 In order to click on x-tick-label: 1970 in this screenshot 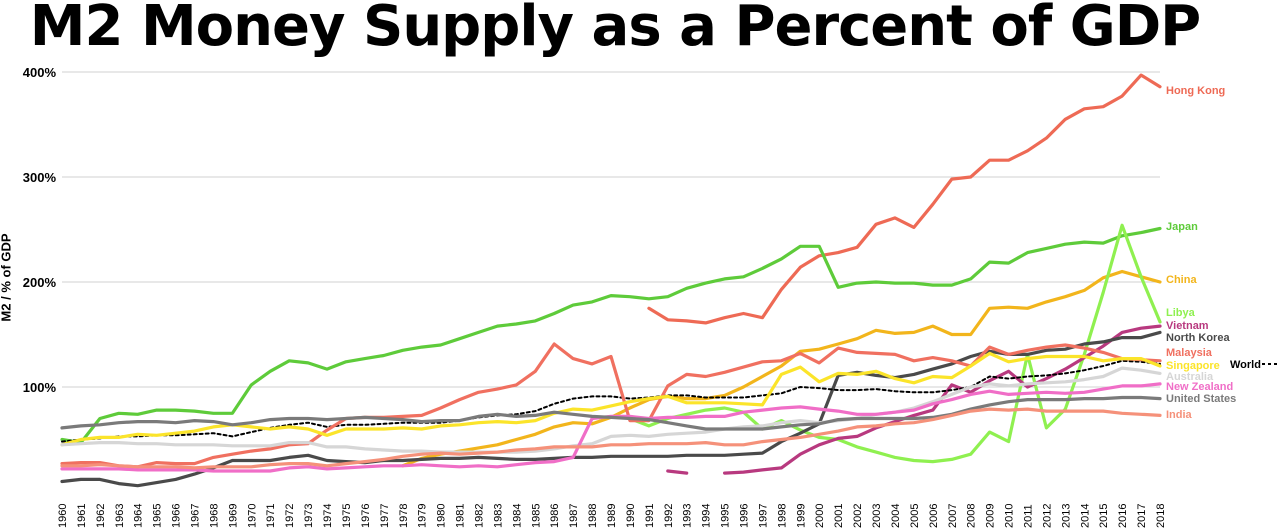, I will do `click(252, 516)`.